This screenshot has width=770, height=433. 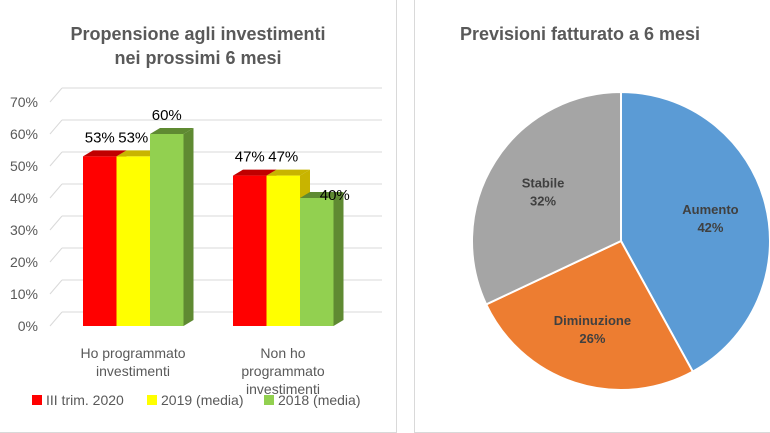 What do you see at coordinates (132, 353) in the screenshot?
I see `x-tick-label: Ho programmato` at bounding box center [132, 353].